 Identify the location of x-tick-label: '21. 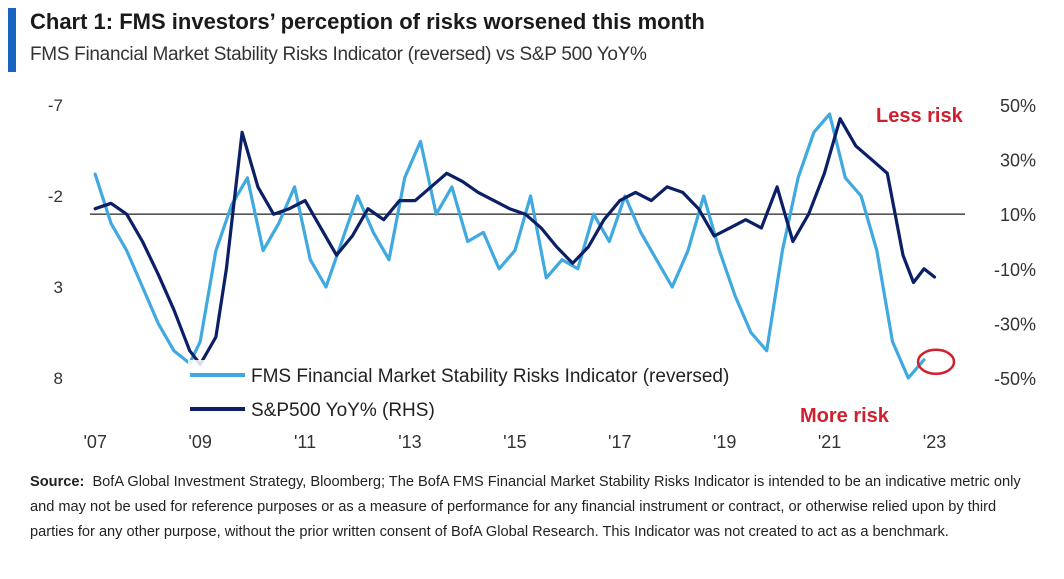
(829, 442).